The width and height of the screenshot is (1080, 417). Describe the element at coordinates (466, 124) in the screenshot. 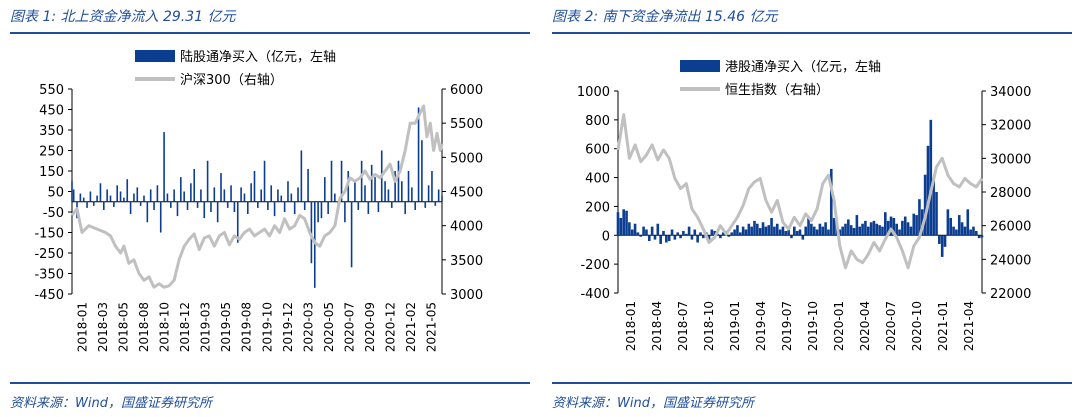

I see `y-right-tick-label: 5500` at that location.